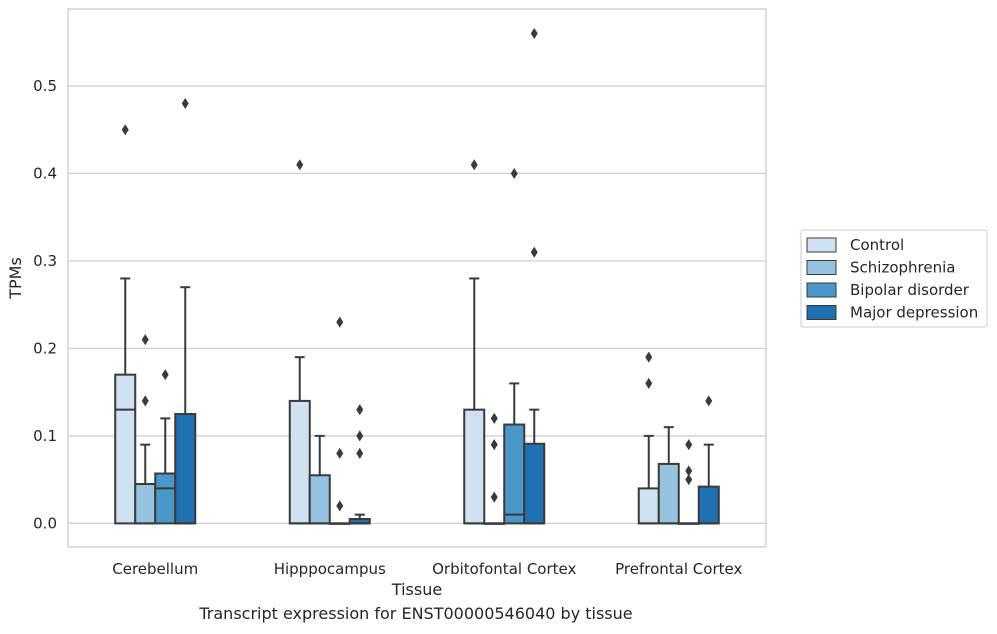  Describe the element at coordinates (902, 268) in the screenshot. I see `legend-label: Schizophrenia` at that location.